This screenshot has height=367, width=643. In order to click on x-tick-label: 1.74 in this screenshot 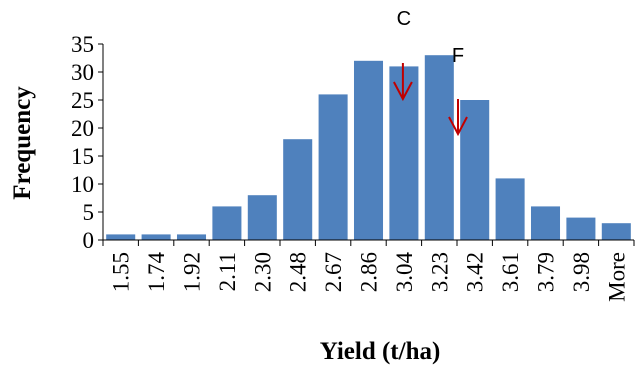, I will do `click(156, 272)`.